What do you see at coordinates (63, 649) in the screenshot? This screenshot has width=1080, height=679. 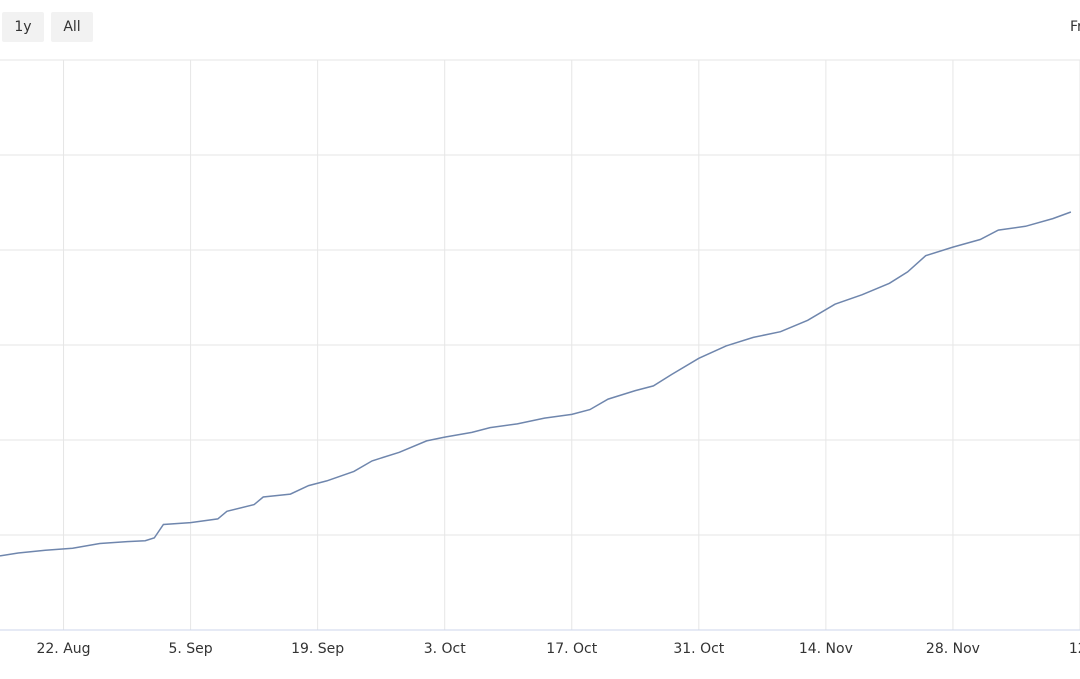 I see `x-tick-label: 22. Aug` at bounding box center [63, 649].